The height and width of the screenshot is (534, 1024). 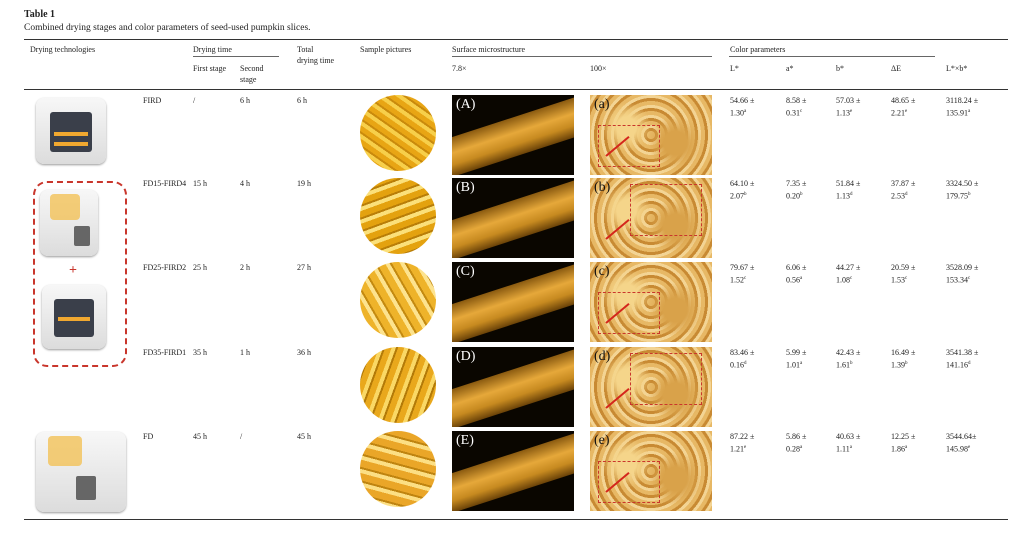 What do you see at coordinates (316, 55) in the screenshot?
I see `header-total-time: Total drying time` at bounding box center [316, 55].